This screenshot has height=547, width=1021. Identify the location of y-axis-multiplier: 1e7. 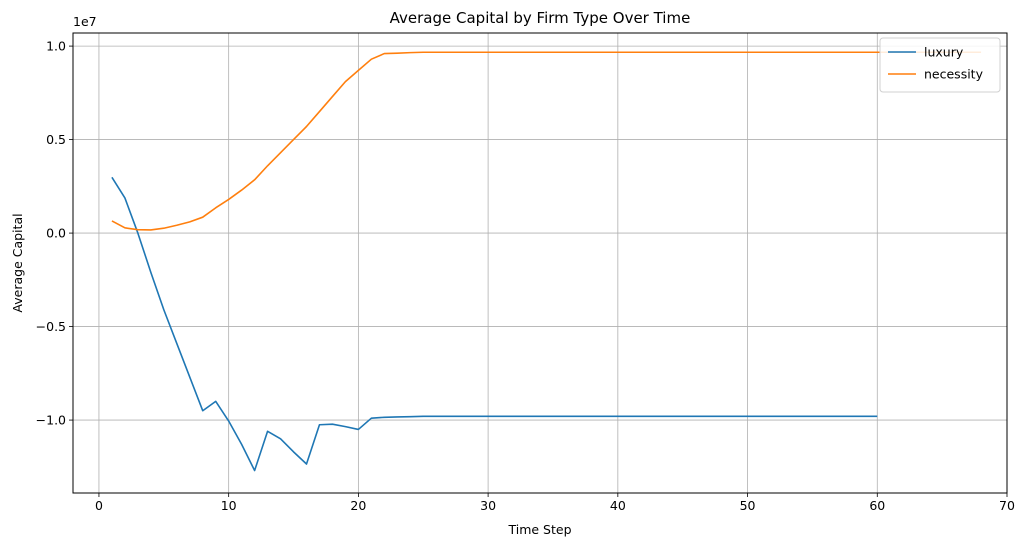
(85, 21).